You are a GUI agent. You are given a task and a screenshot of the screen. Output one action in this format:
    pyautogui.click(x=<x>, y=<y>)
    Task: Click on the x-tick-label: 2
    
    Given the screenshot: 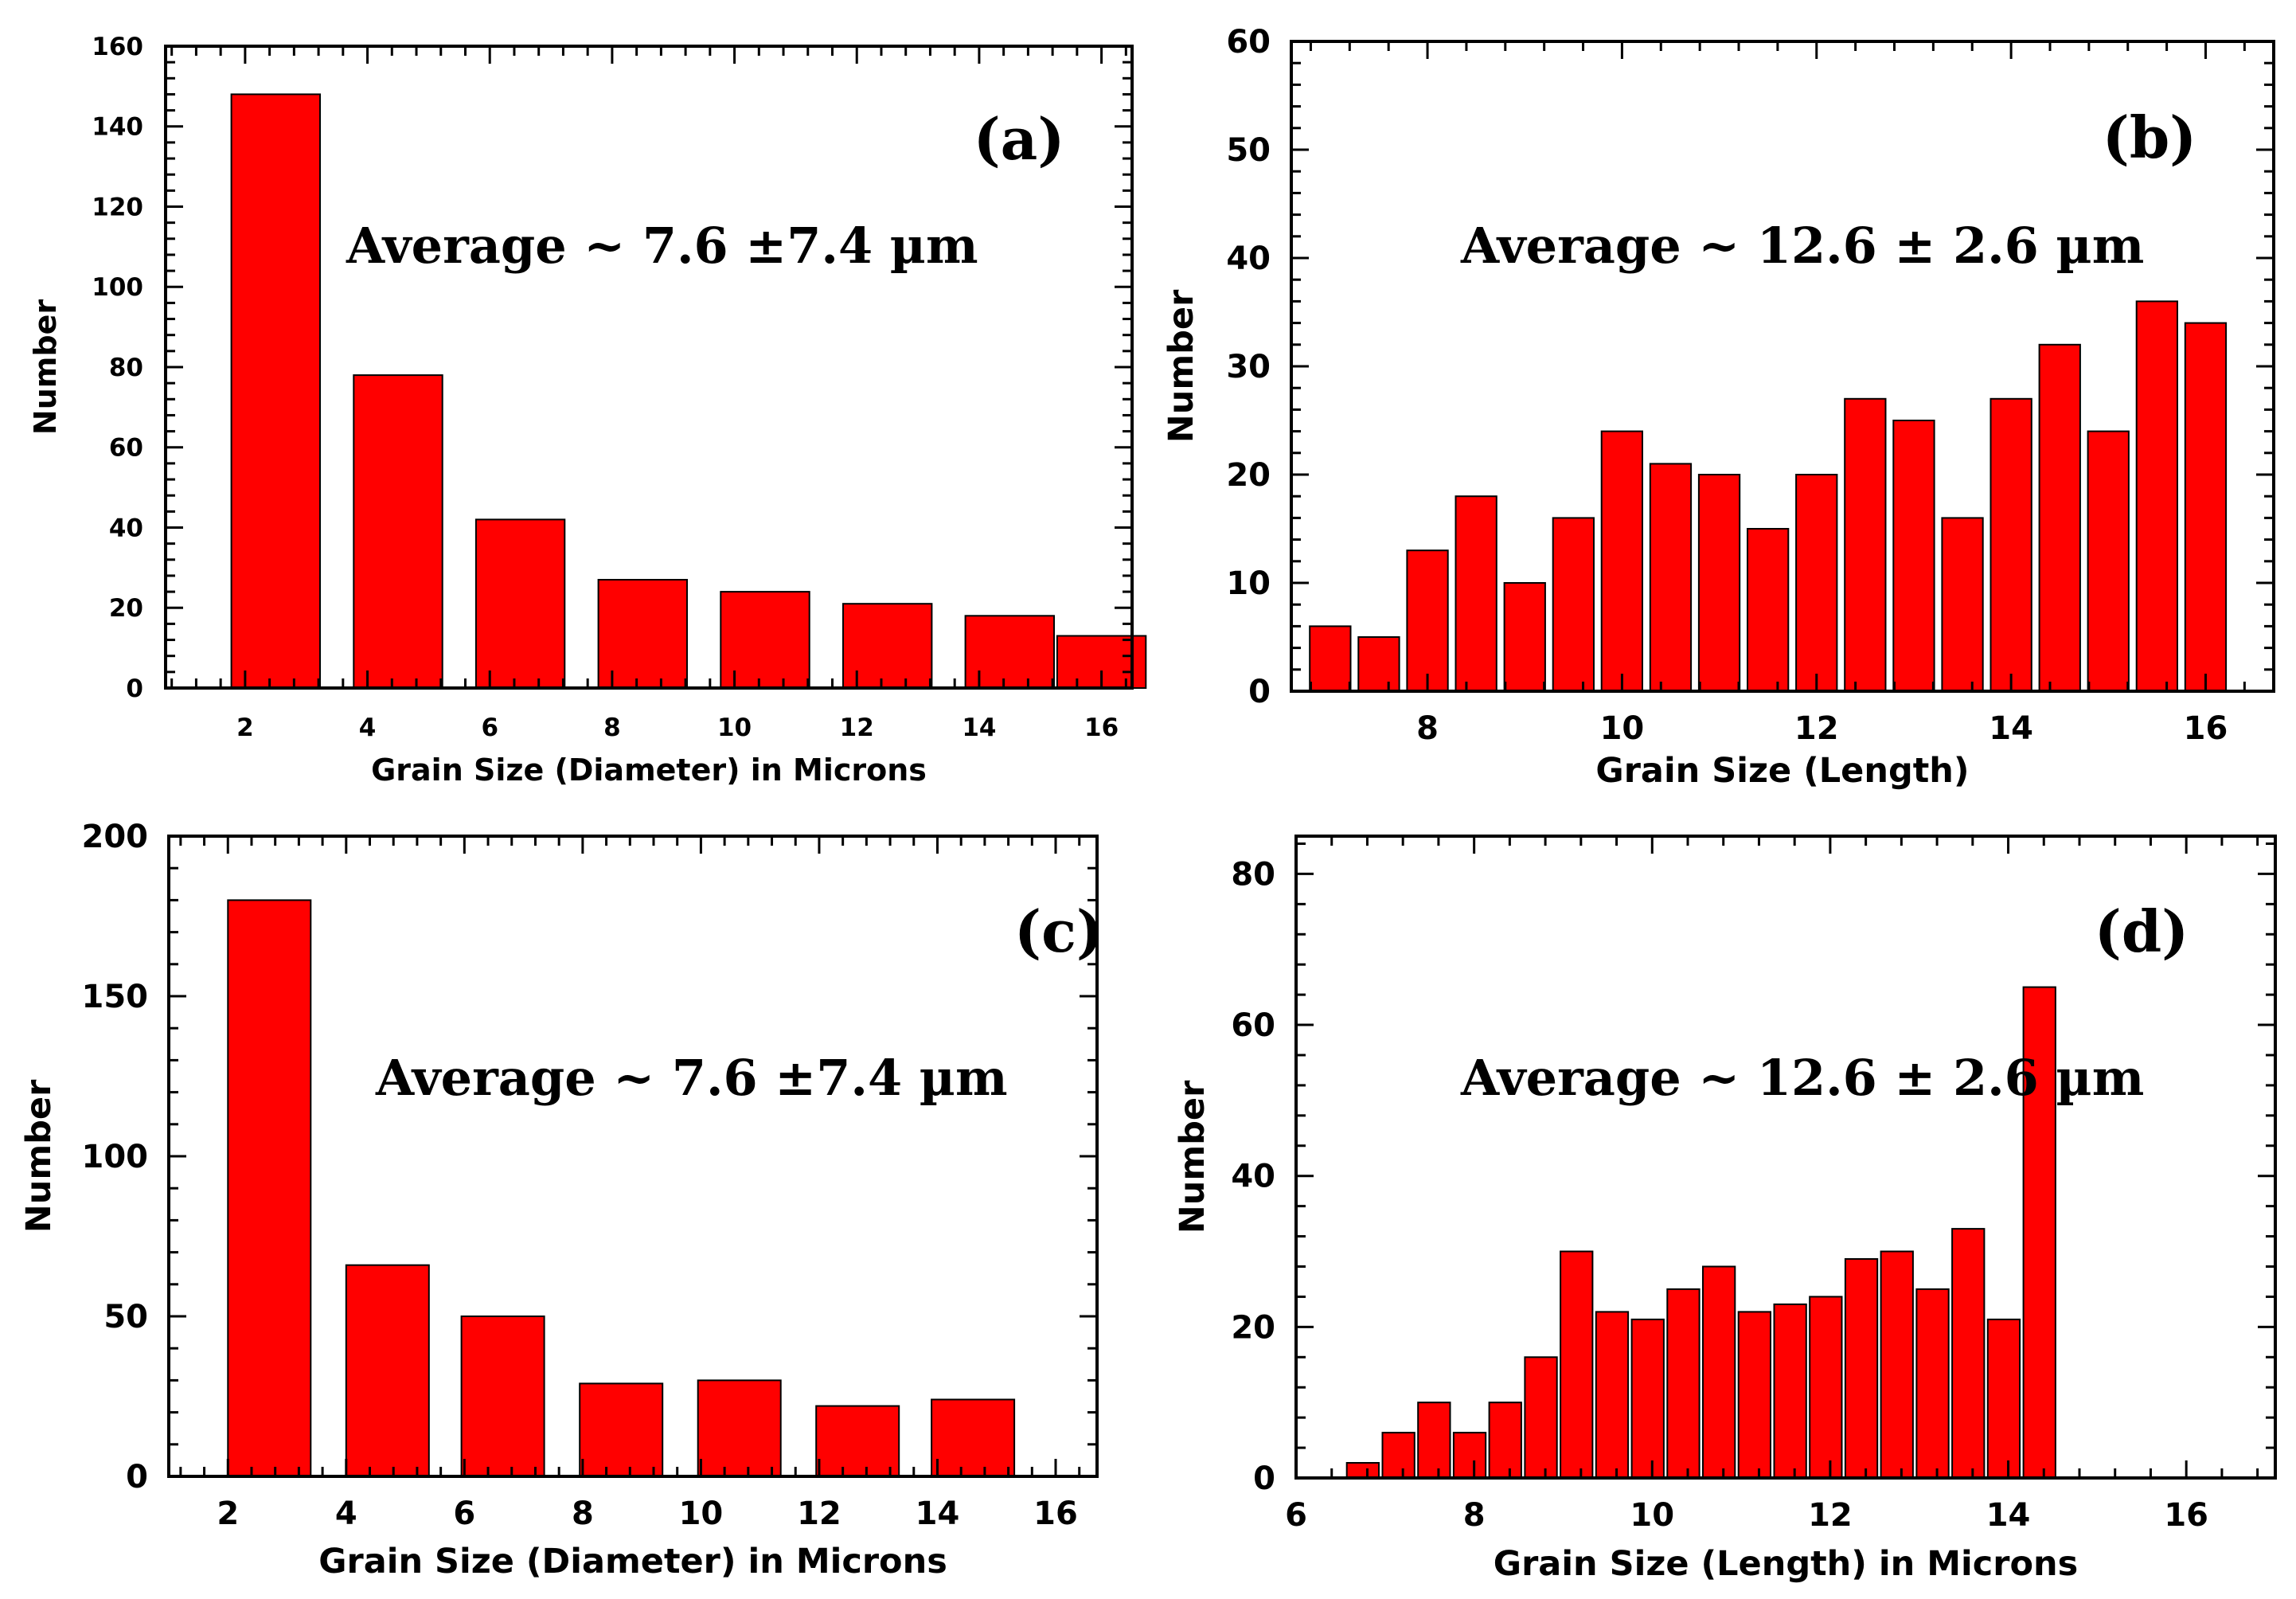 What is the action you would take?
    pyautogui.click(x=228, y=1513)
    